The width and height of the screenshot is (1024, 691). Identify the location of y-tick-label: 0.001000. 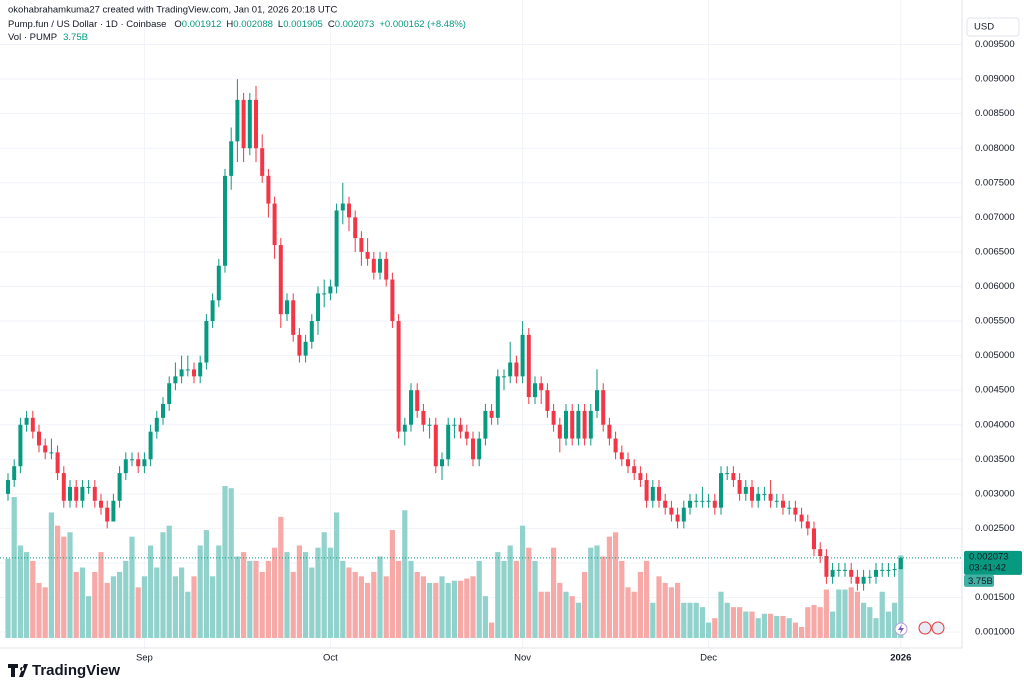
(995, 632).